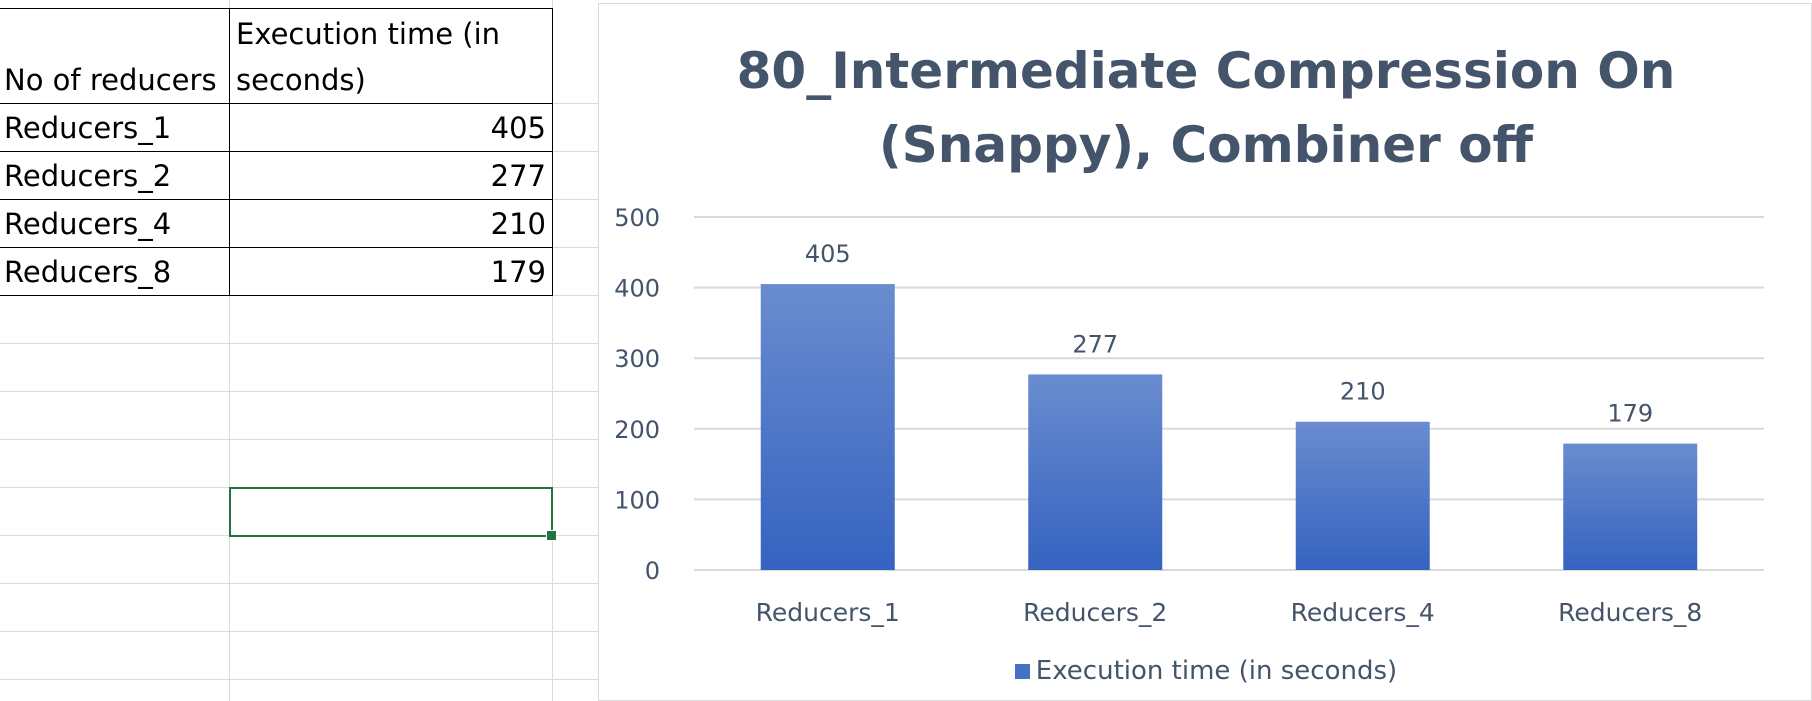 The image size is (1812, 701). I want to click on x-tick-label: Reducers_8, so click(1630, 612).